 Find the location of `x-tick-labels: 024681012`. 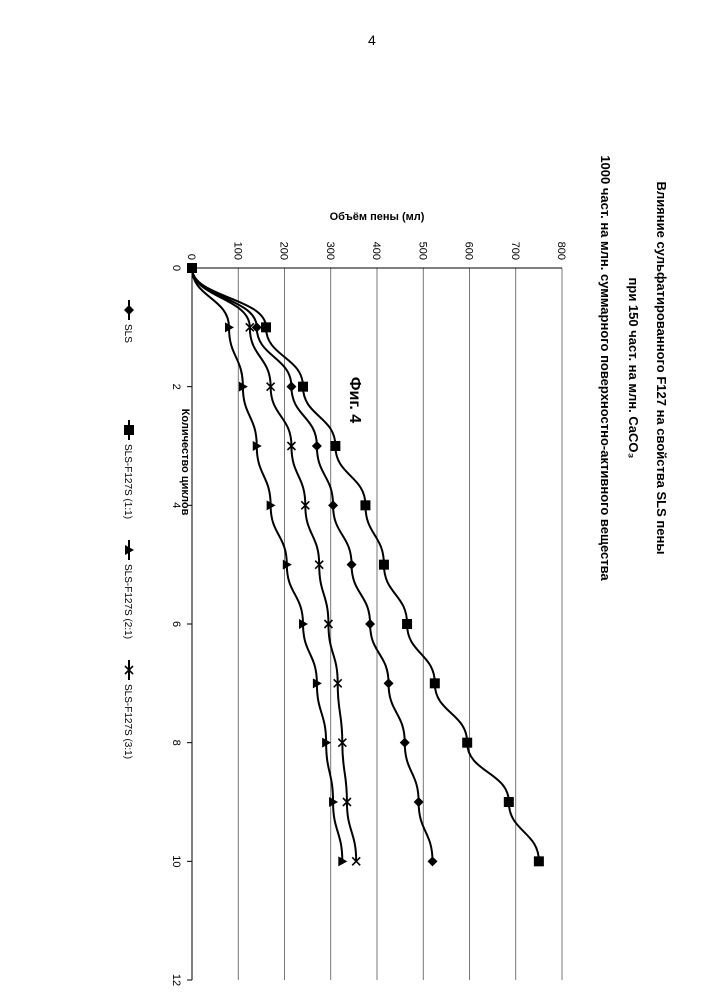

x-tick-labels: 024681012 is located at coordinates (176, 625).